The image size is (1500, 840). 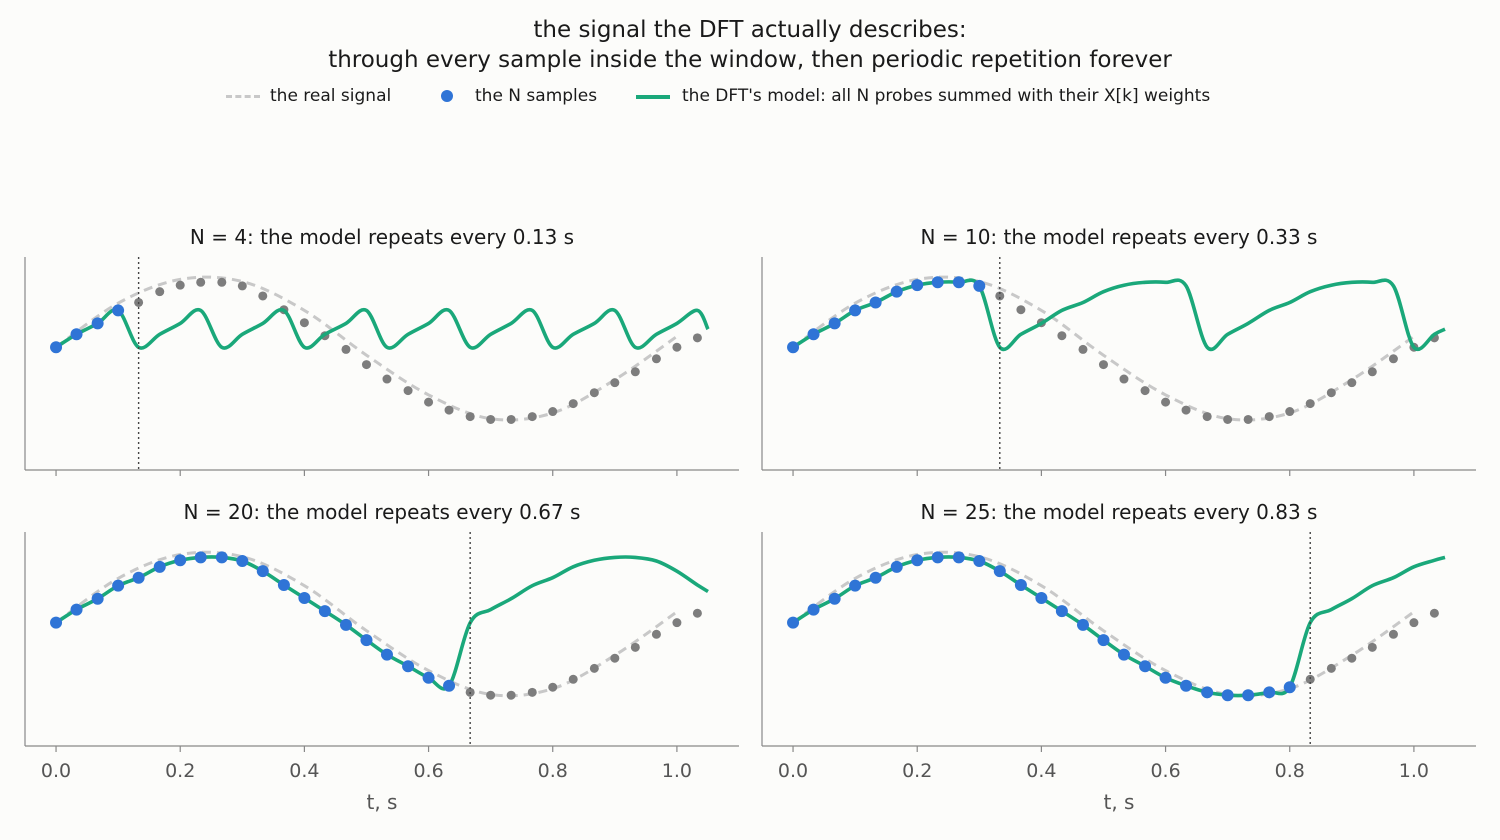 I want to click on legend-swatch-model, so click(x=653, y=97).